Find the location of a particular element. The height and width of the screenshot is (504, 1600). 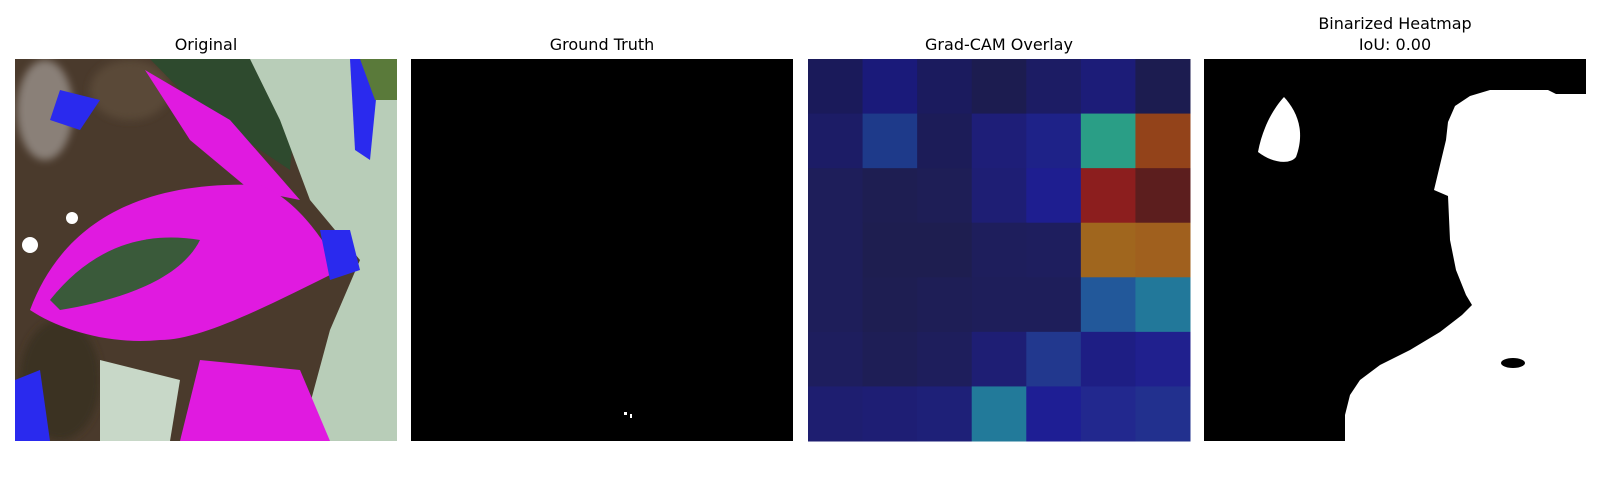

panel-title: Grad-CAM Overlay is located at coordinates (999, 44).